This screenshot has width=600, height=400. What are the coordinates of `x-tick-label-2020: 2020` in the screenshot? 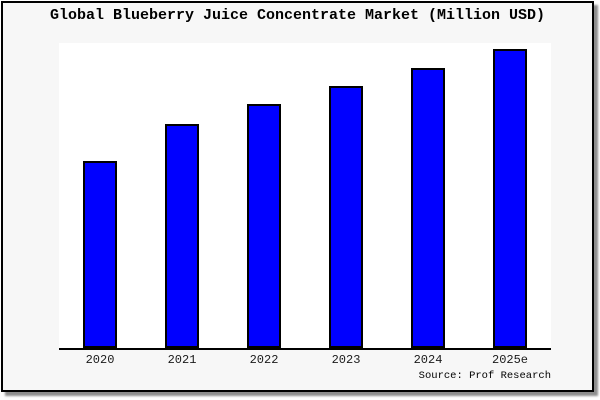 It's located at (100, 360).